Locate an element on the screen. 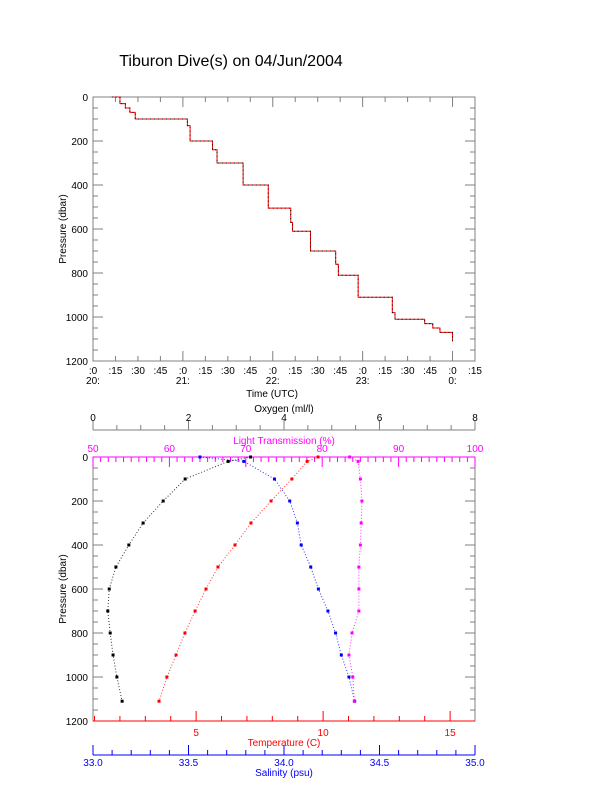 Image resolution: width=612 pixels, height=790 pixels. oxygen-tick-label: 0 is located at coordinates (93, 418).